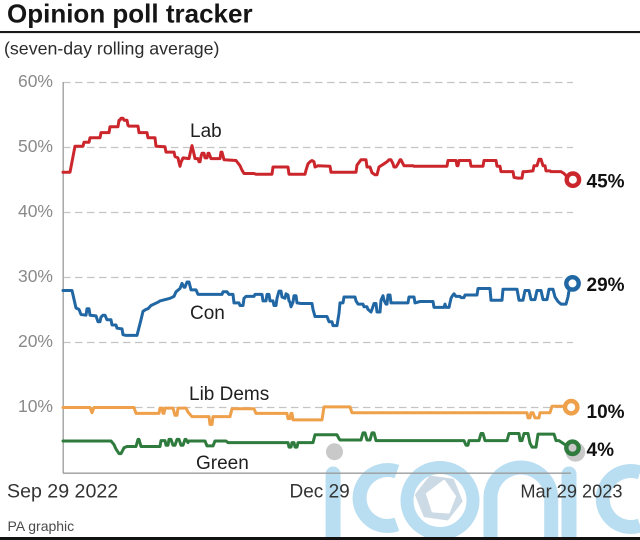 This screenshot has height=540, width=640. I want to click on svg-text: 4%, so click(601, 450).